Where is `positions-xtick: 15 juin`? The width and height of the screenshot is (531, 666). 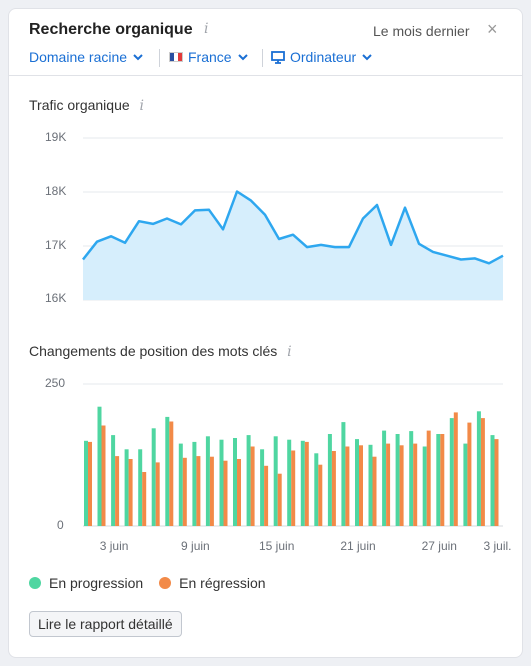 positions-xtick: 15 juin is located at coordinates (276, 546).